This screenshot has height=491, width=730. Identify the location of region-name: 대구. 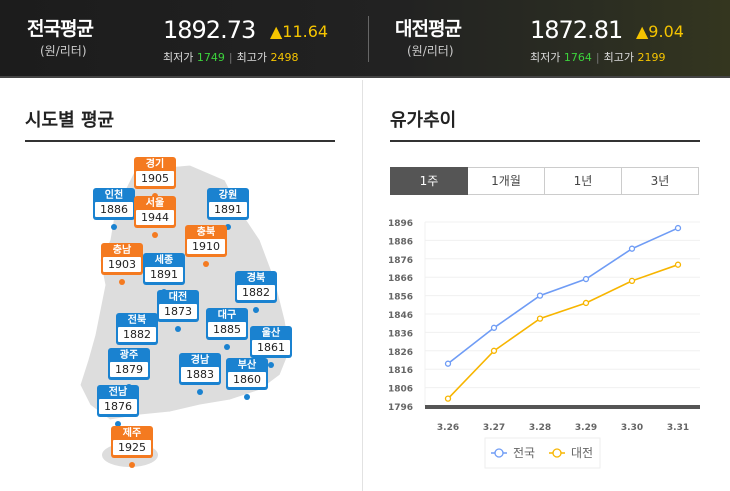
(227, 315).